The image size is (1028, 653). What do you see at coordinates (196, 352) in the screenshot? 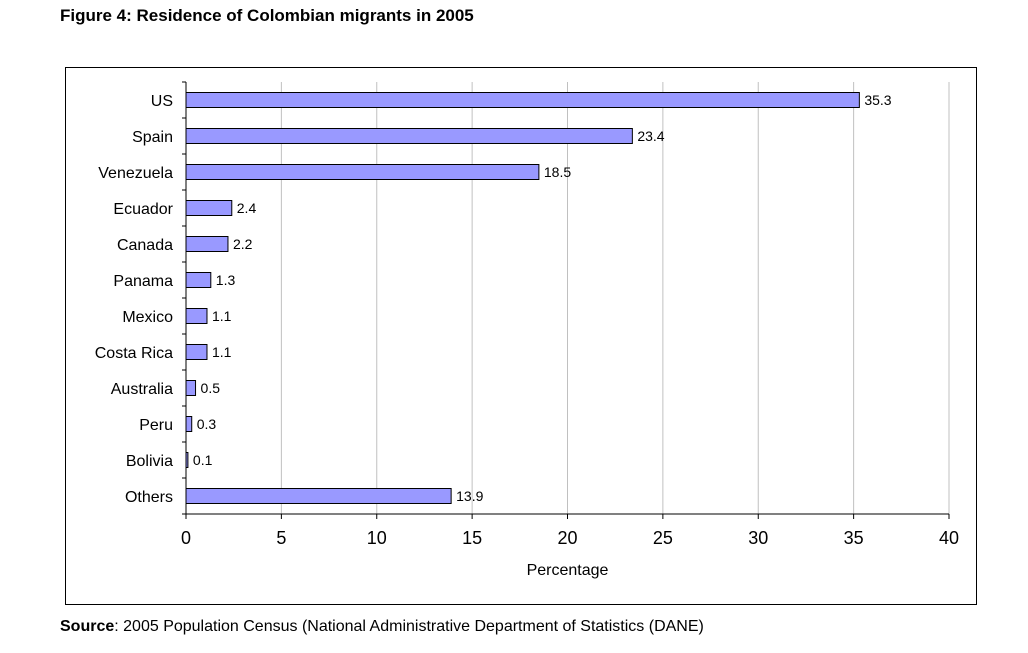
I see `bar-costa-rica` at bounding box center [196, 352].